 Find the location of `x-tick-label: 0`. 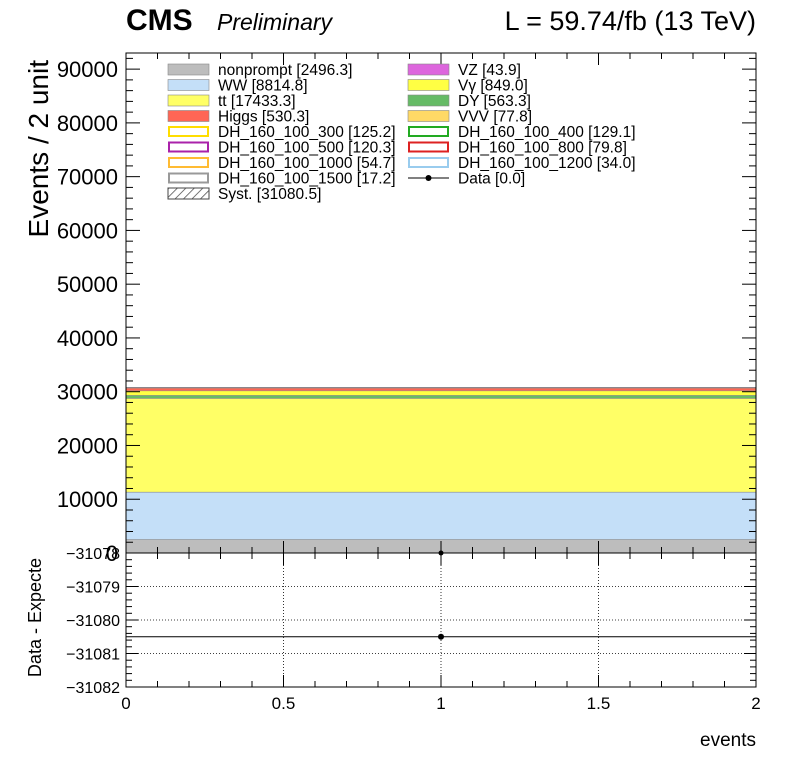

x-tick-label: 0 is located at coordinates (125, 703).